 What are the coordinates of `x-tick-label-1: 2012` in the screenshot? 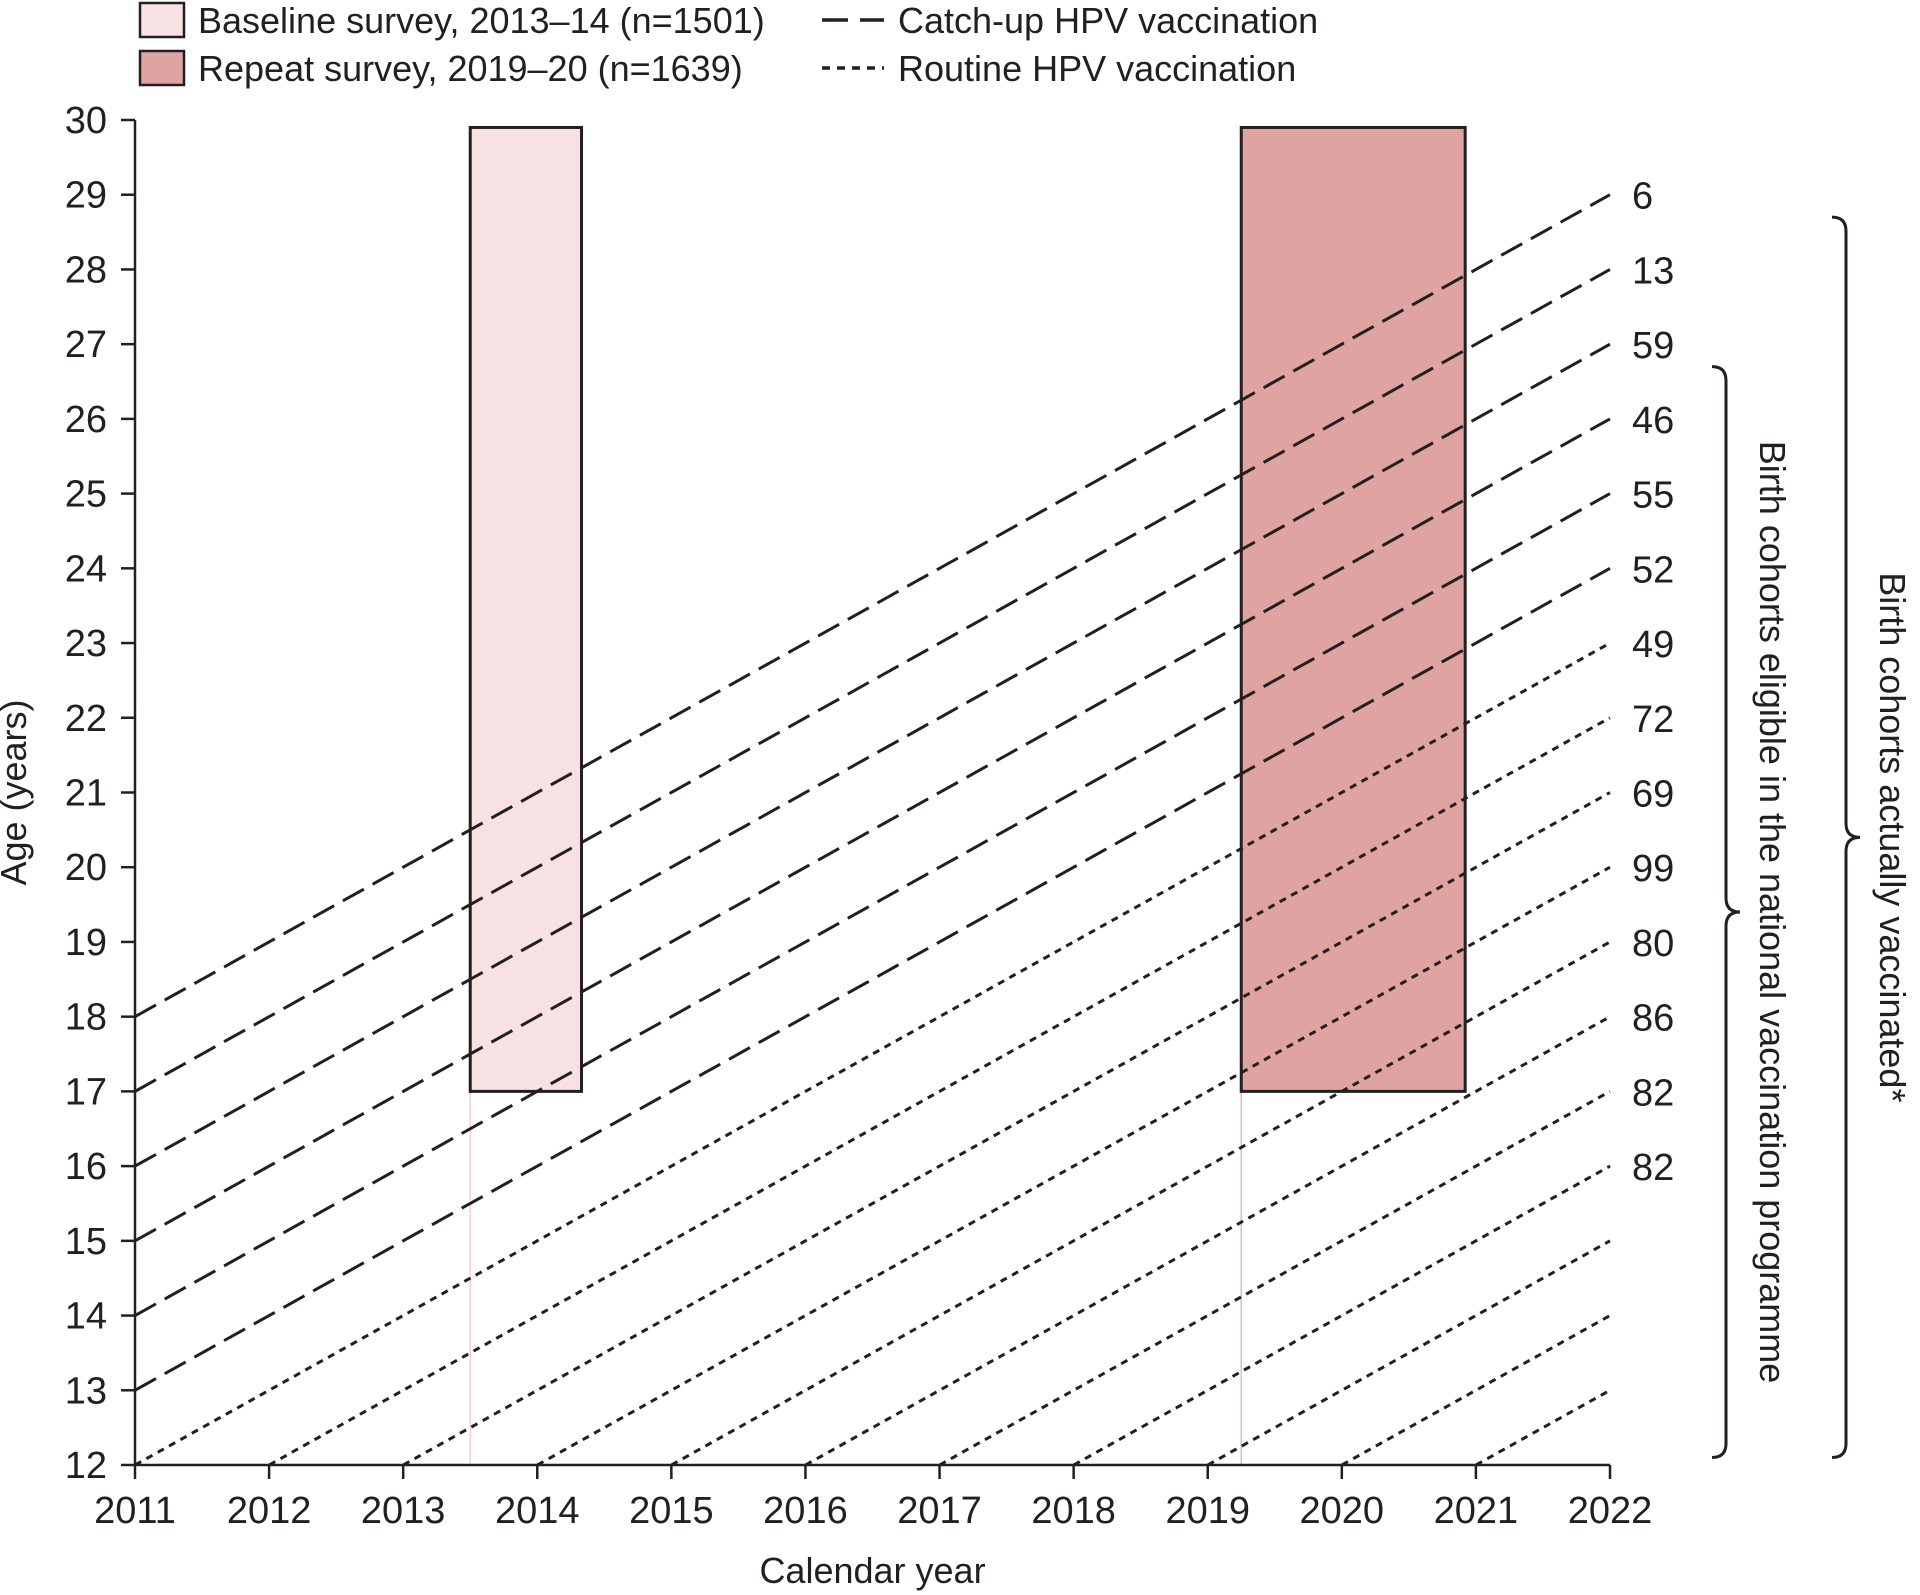 It's located at (269, 1511).